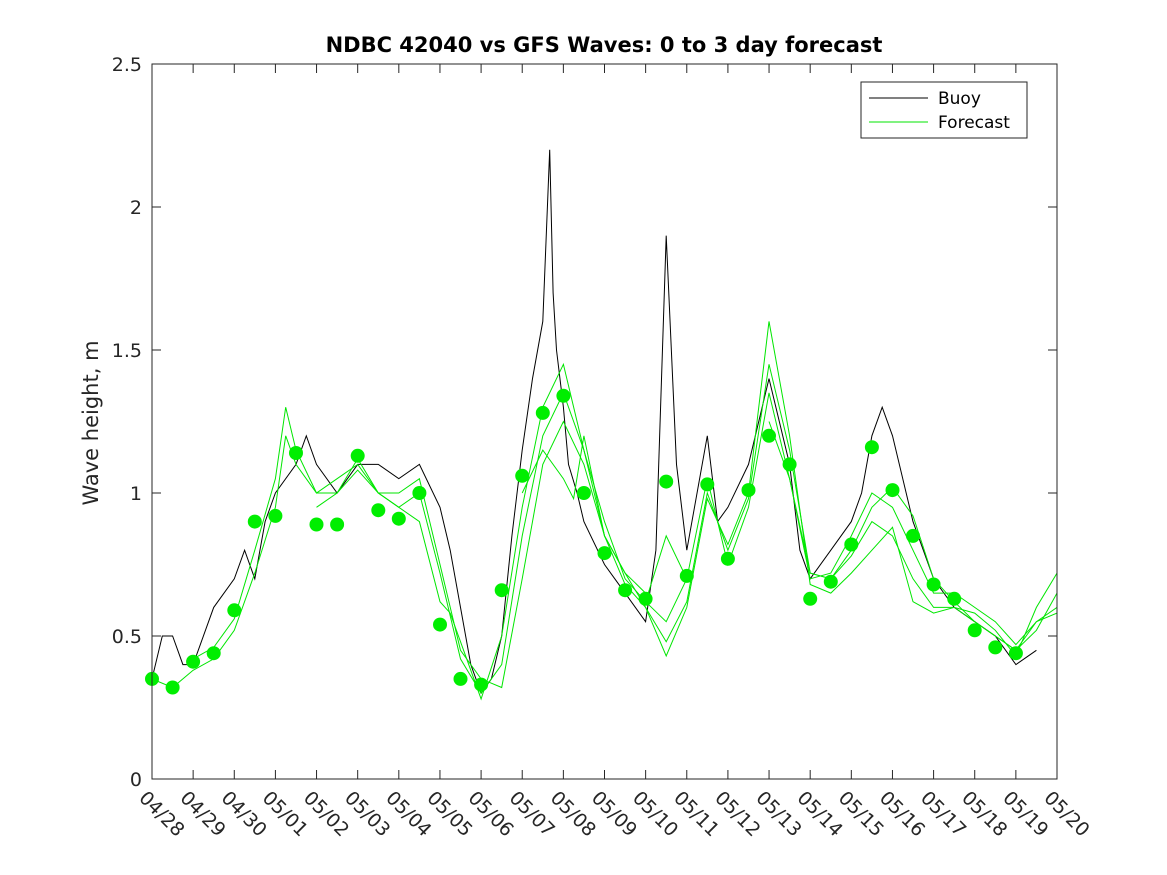 The image size is (1167, 875). Describe the element at coordinates (127, 637) in the screenshot. I see `y-tick-label: 0.5` at that location.